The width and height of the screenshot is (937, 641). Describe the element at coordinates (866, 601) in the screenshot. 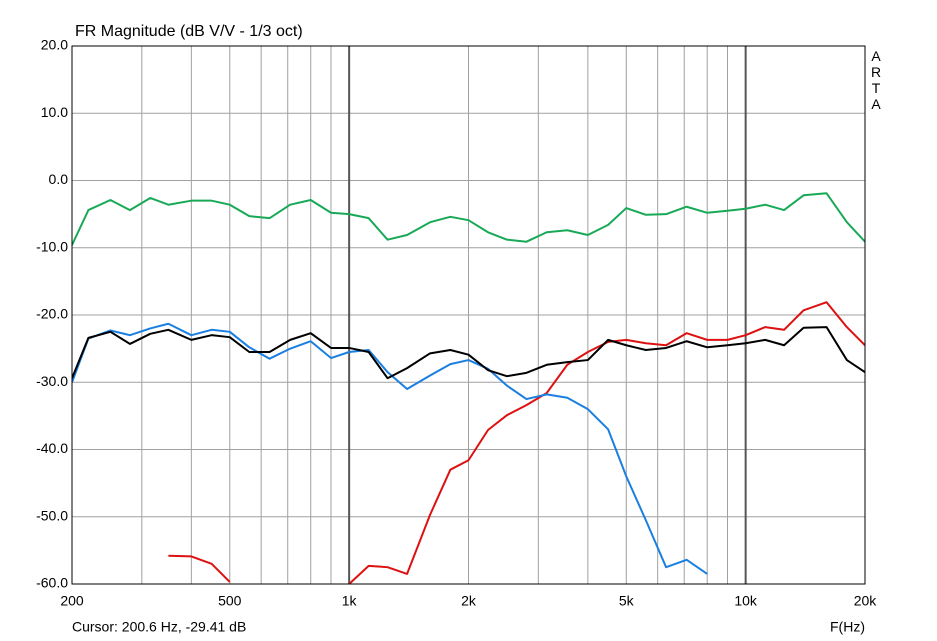

I see `x-tick-label: 20k` at that location.